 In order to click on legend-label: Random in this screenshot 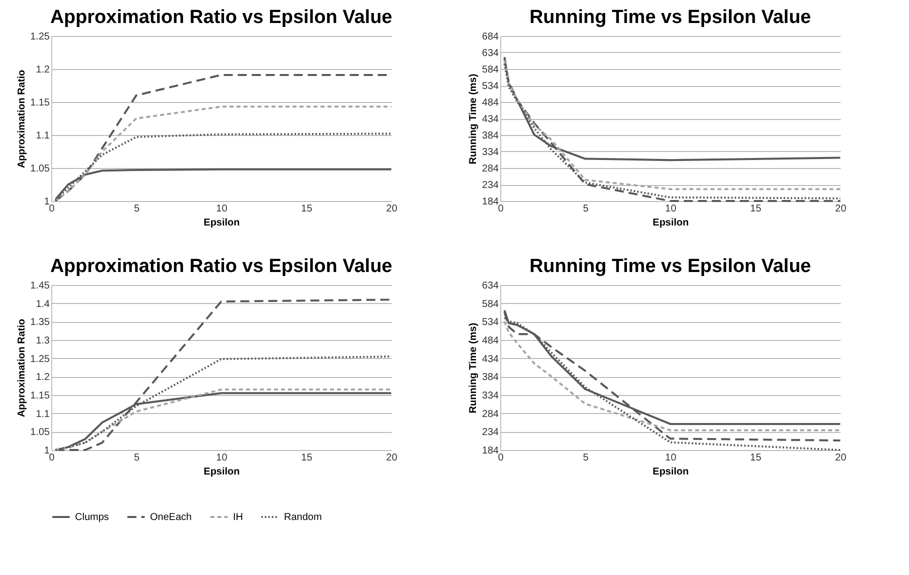, I will do `click(303, 517)`.